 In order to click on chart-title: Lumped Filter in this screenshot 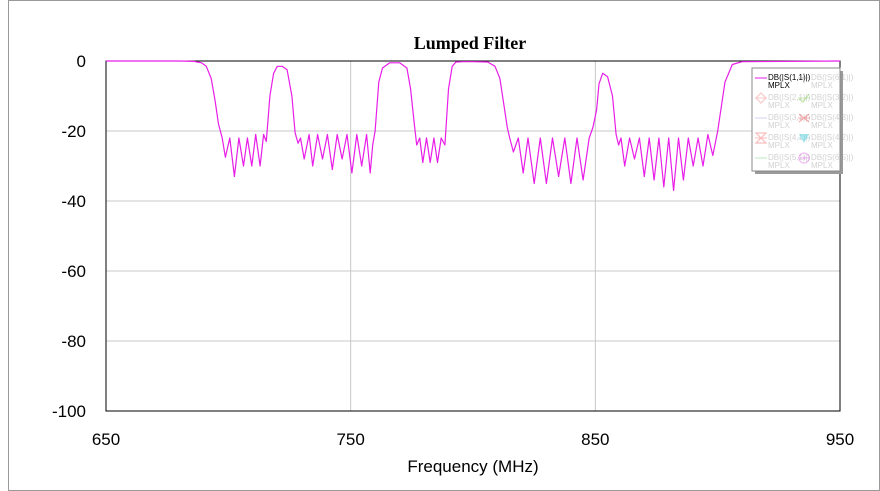, I will do `click(470, 43)`.